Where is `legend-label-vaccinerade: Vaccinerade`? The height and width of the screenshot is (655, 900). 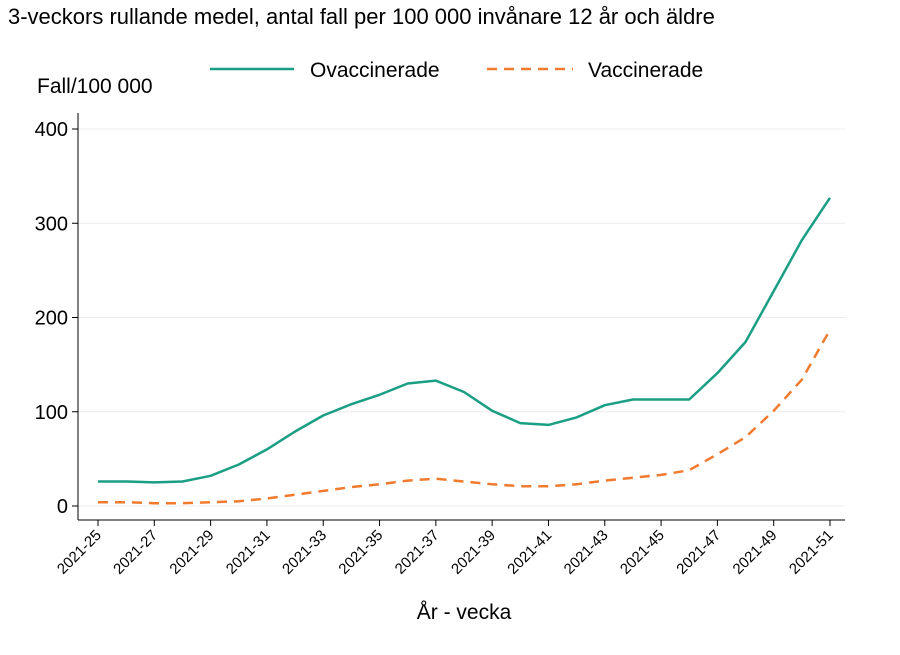 legend-label-vaccinerade: Vaccinerade is located at coordinates (645, 70).